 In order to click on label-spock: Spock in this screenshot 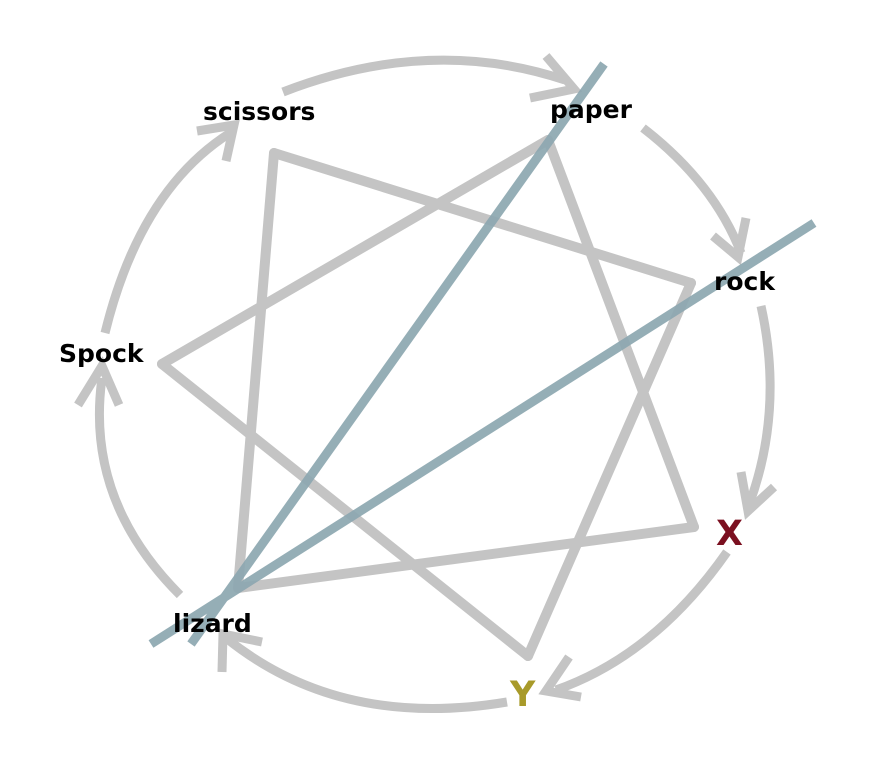, I will do `click(102, 353)`.